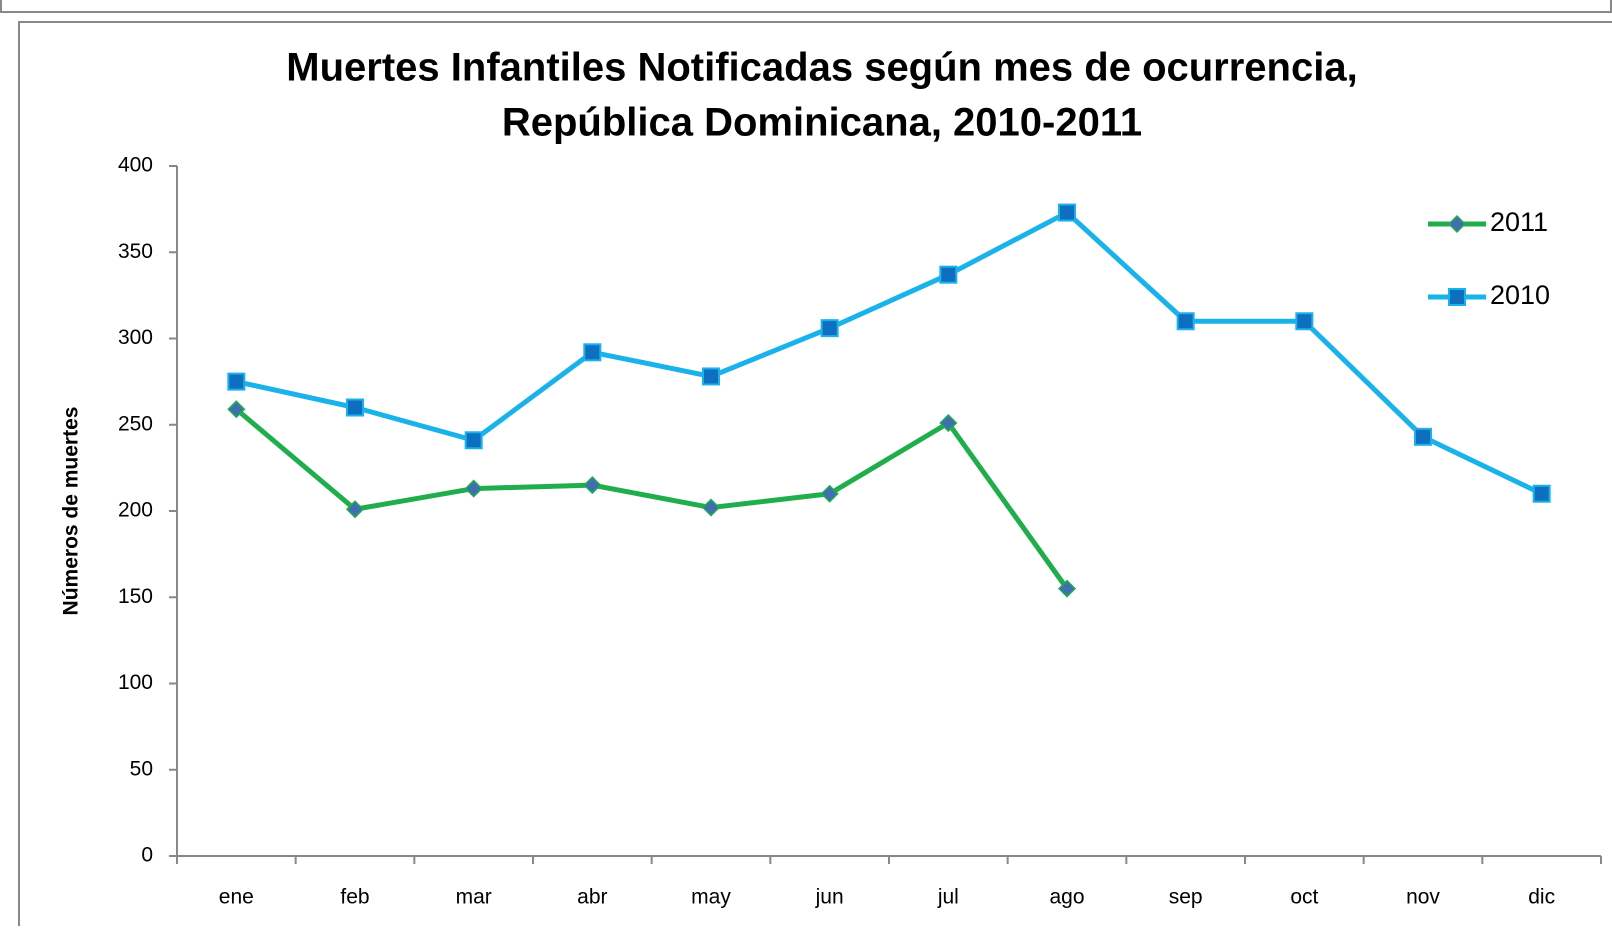 This screenshot has height=931, width=1612. I want to click on y-tick-label: 50, so click(141, 768).